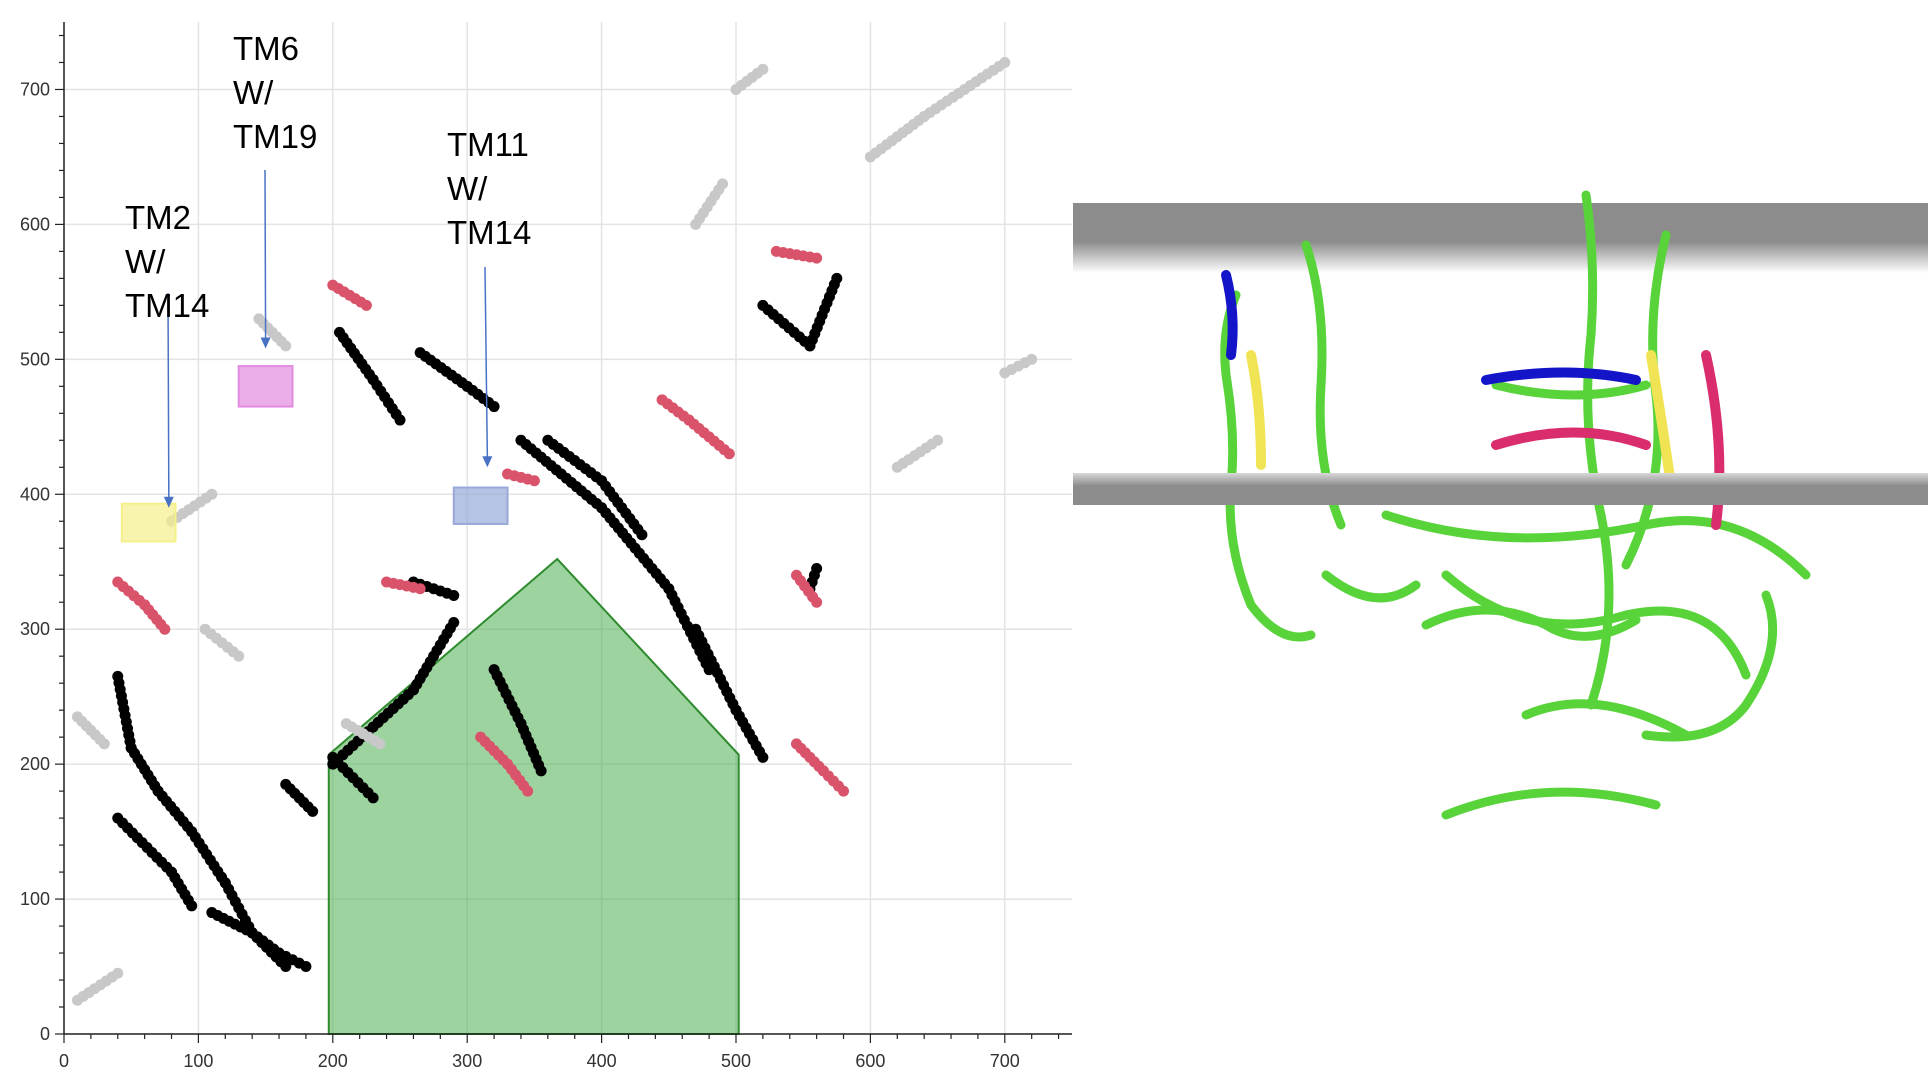 The height and width of the screenshot is (1072, 1928). What do you see at coordinates (275, 92) in the screenshot?
I see `annotation-label-tm6: TM6 W/ TM19` at bounding box center [275, 92].